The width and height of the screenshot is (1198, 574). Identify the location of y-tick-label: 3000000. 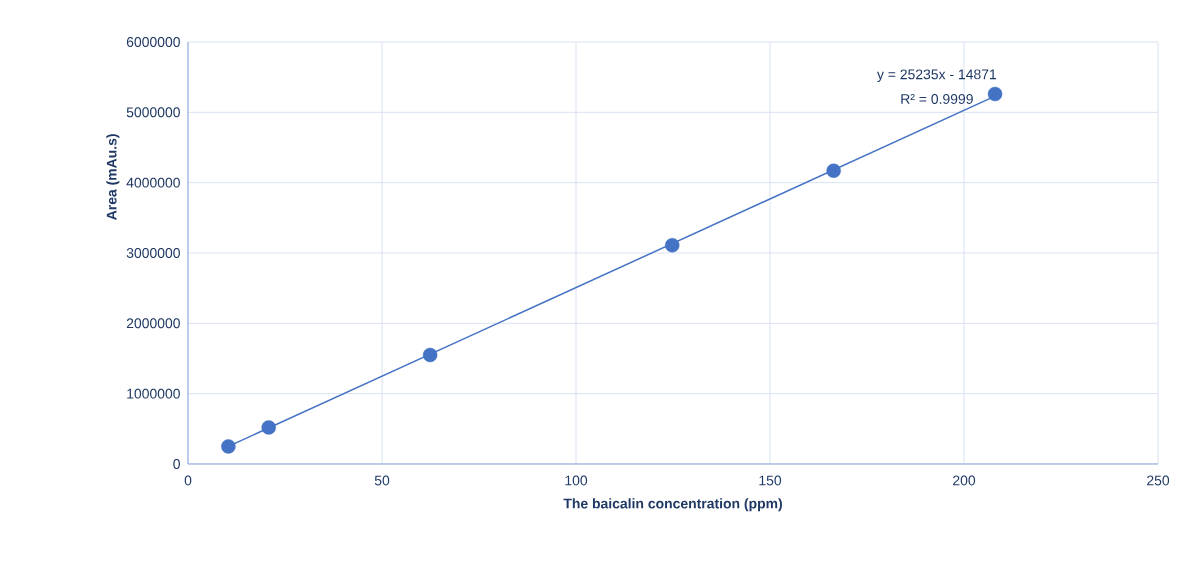
(153, 253).